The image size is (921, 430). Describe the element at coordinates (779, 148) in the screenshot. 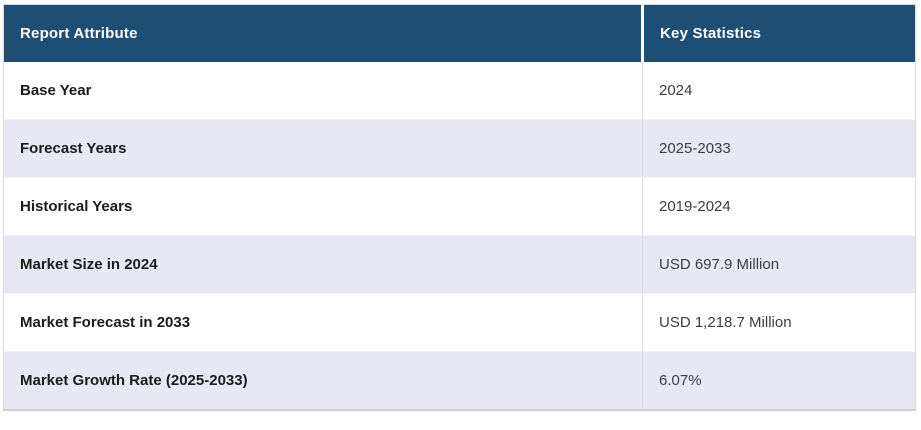

I see `value-cell-forecast-years: 2025-2033` at that location.